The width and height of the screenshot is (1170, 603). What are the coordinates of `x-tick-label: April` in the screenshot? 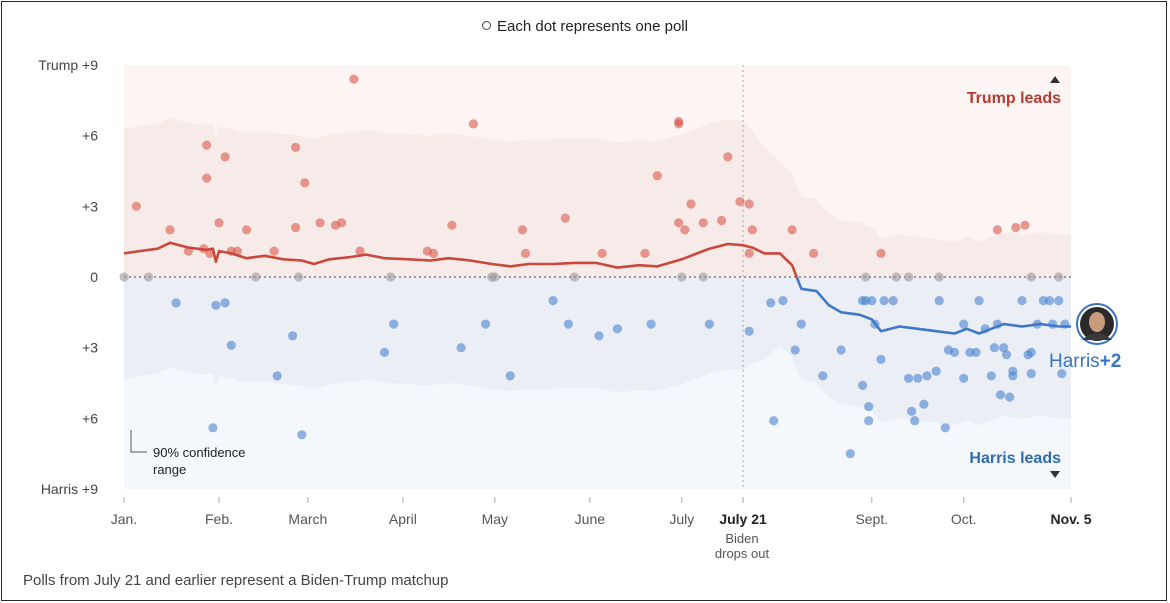 It's located at (403, 519).